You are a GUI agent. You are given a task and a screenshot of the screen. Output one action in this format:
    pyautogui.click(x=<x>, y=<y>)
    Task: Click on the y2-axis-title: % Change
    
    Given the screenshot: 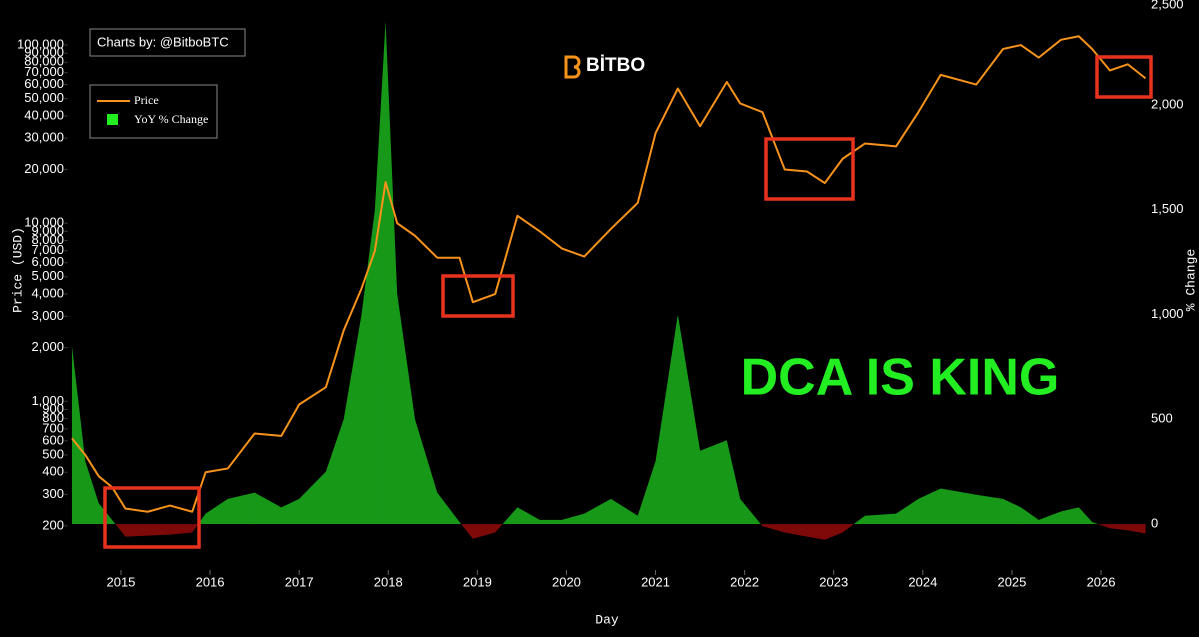 What is the action you would take?
    pyautogui.click(x=1190, y=280)
    